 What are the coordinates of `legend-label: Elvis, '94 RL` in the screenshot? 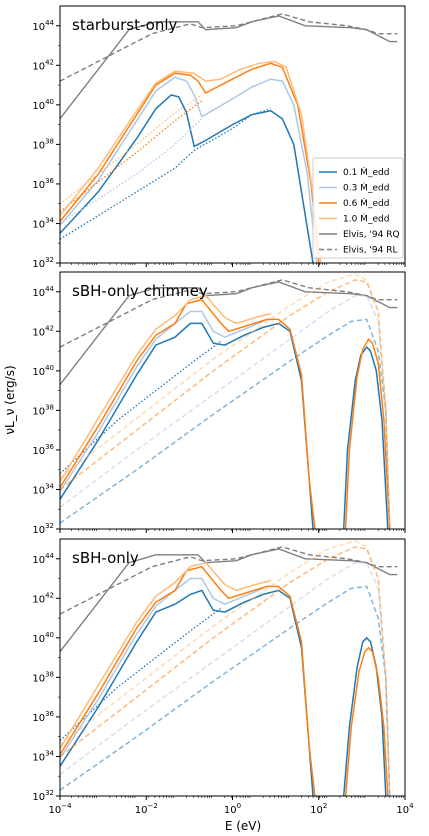 It's located at (370, 251).